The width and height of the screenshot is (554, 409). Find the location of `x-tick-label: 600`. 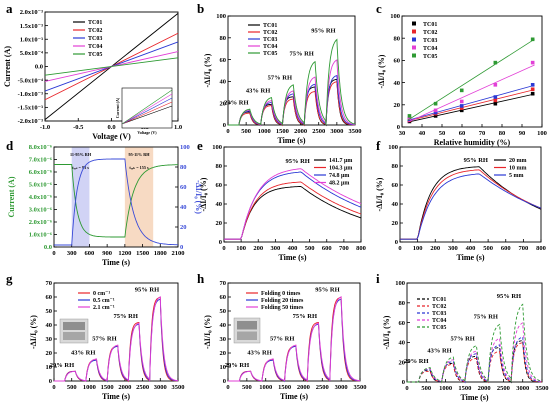

x-tick-label: 600 is located at coordinates (506, 248).